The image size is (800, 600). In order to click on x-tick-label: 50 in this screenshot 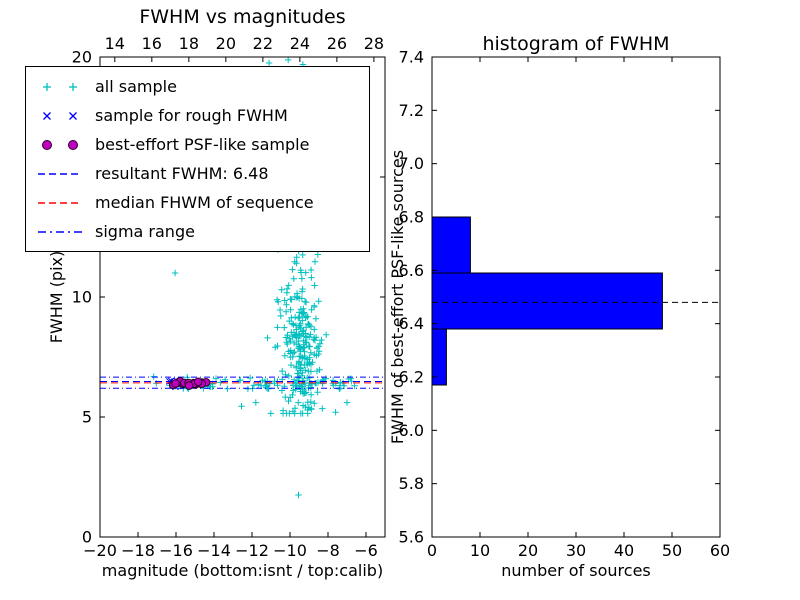, I will do `click(672, 550)`.